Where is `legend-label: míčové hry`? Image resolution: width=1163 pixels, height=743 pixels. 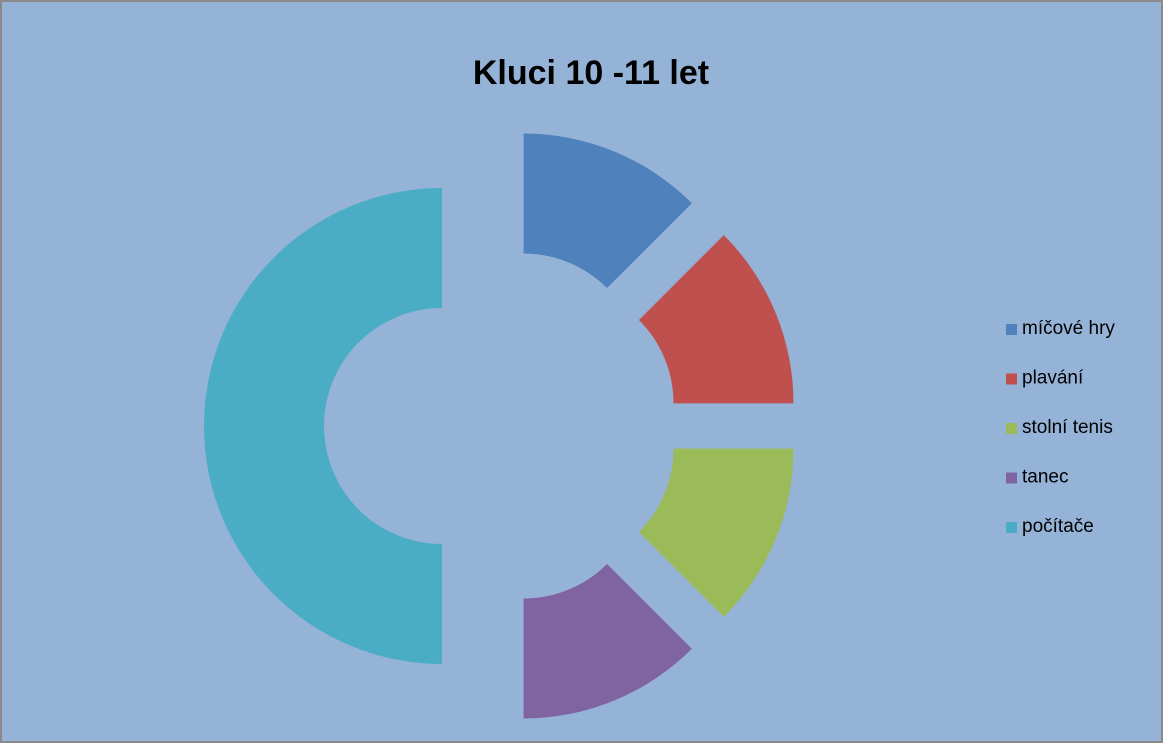
legend-label: míčové hry is located at coordinates (1068, 328).